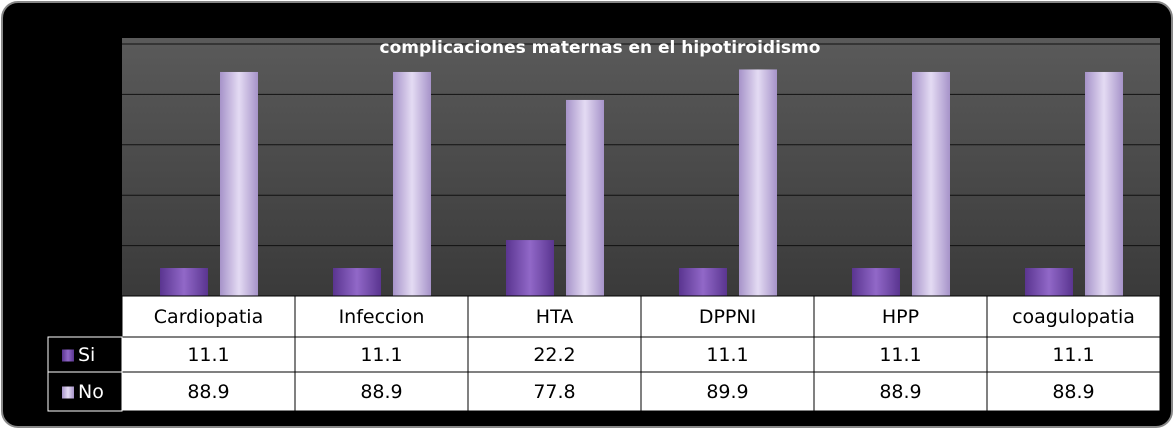  Describe the element at coordinates (900, 317) in the screenshot. I see `x-tick-label: HPP` at that location.